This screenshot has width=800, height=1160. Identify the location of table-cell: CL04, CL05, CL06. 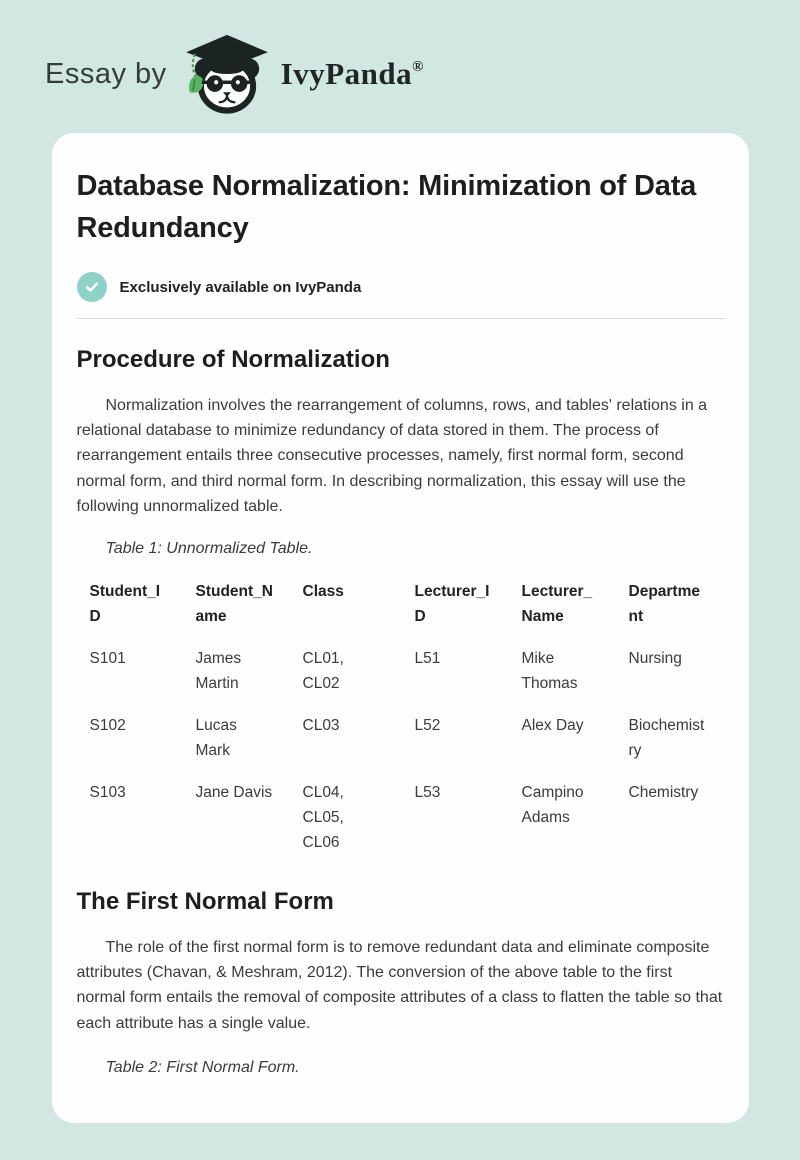
(323, 818).